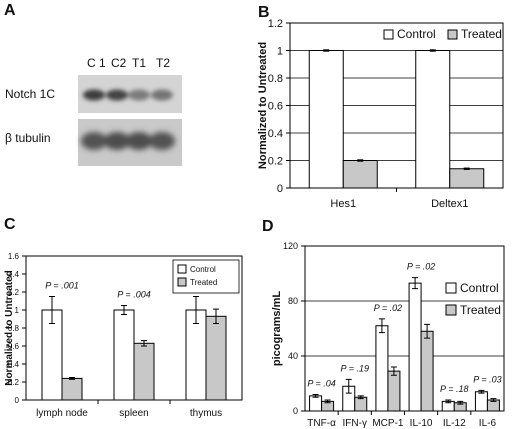 The image size is (520, 429). Describe the element at coordinates (10, 224) in the screenshot. I see `panel-c-letter: C` at that location.